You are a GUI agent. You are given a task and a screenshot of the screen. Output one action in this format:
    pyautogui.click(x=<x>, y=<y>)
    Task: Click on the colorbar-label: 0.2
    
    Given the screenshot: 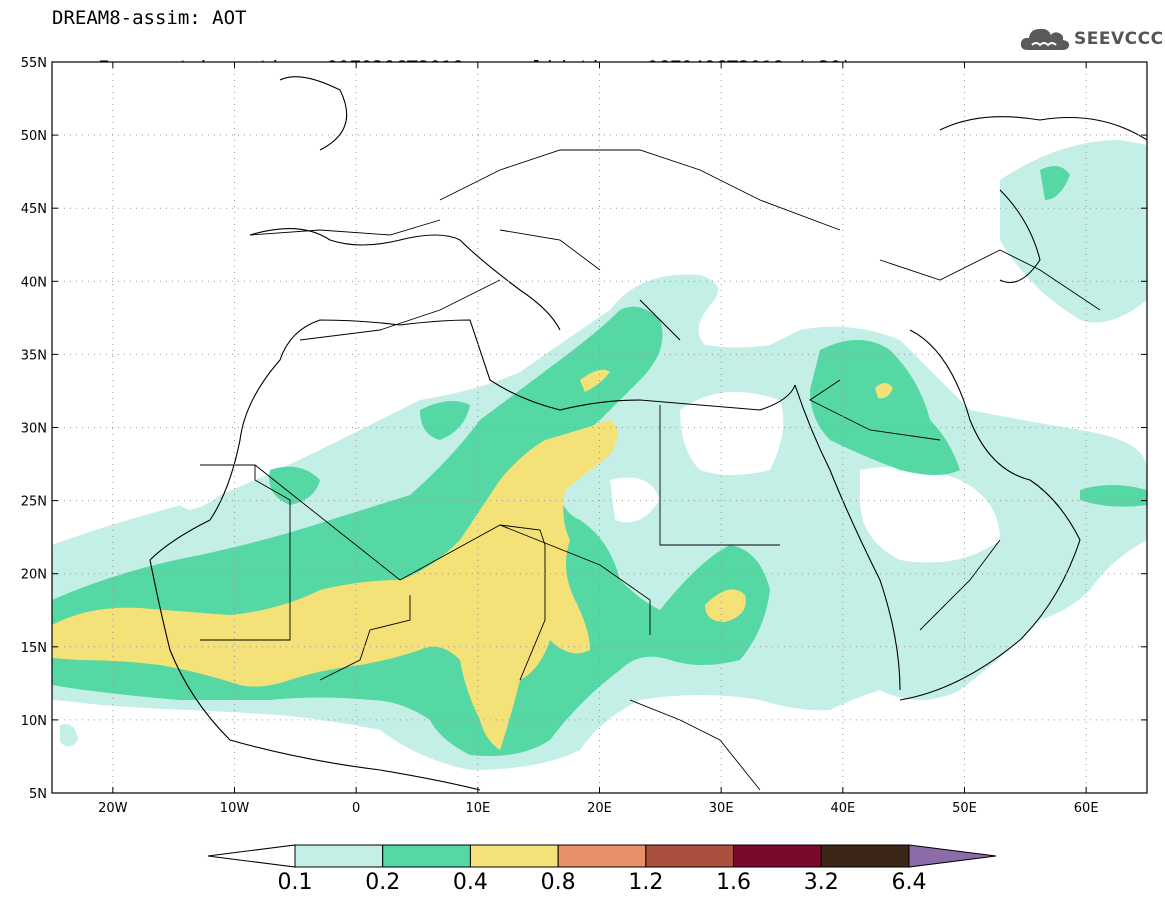 What is the action you would take?
    pyautogui.click(x=383, y=882)
    